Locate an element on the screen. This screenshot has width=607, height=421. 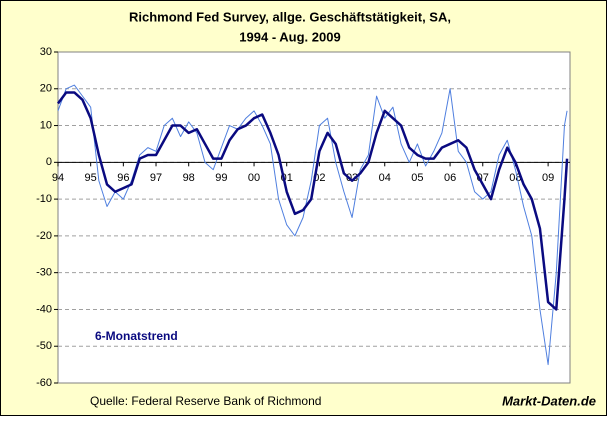
y-tick-label: 20 is located at coordinates (46, 89).